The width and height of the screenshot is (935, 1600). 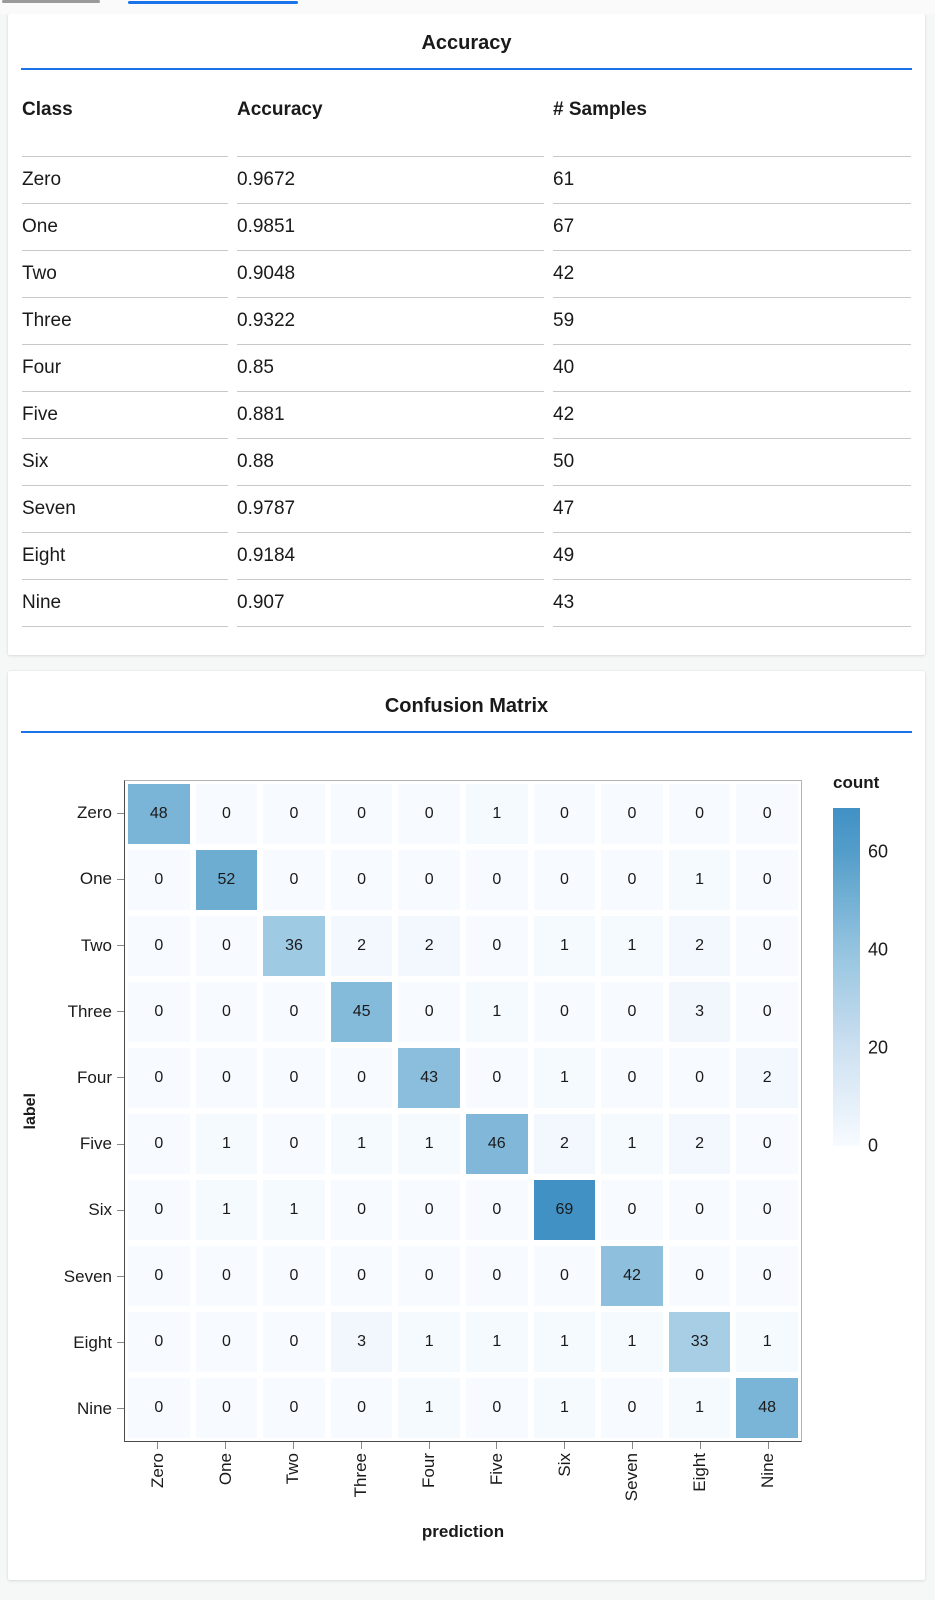 I want to click on y-axis-label: Four, so click(x=66, y=1078).